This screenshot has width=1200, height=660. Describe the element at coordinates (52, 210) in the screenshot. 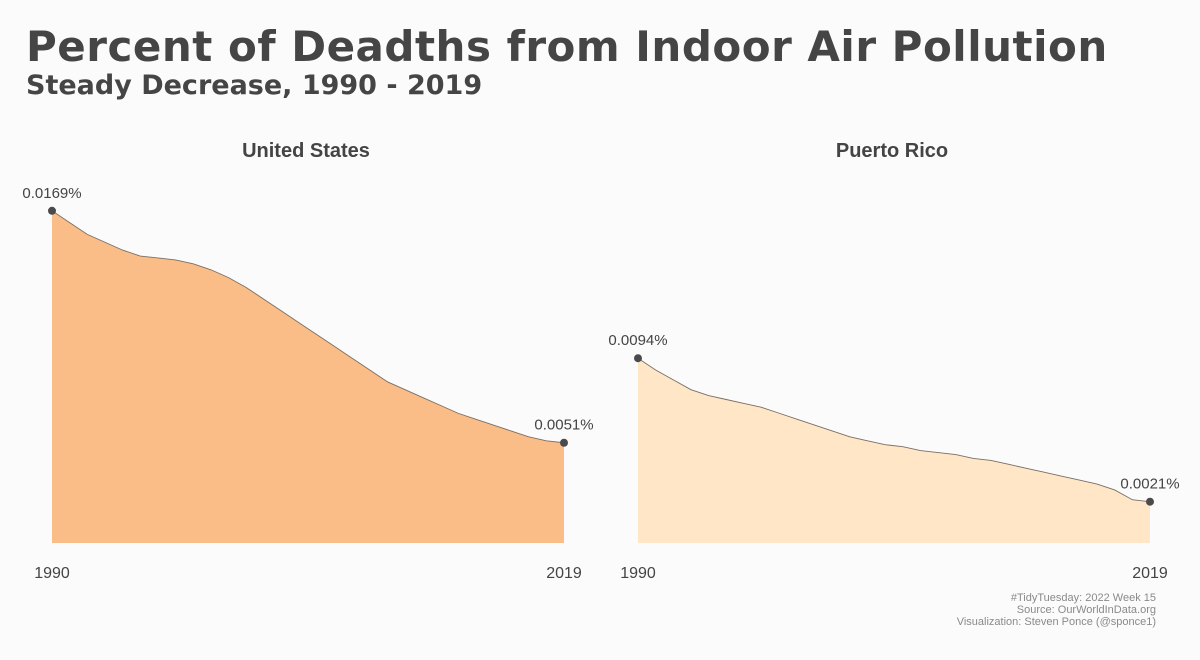

I see `us-start-point` at that location.